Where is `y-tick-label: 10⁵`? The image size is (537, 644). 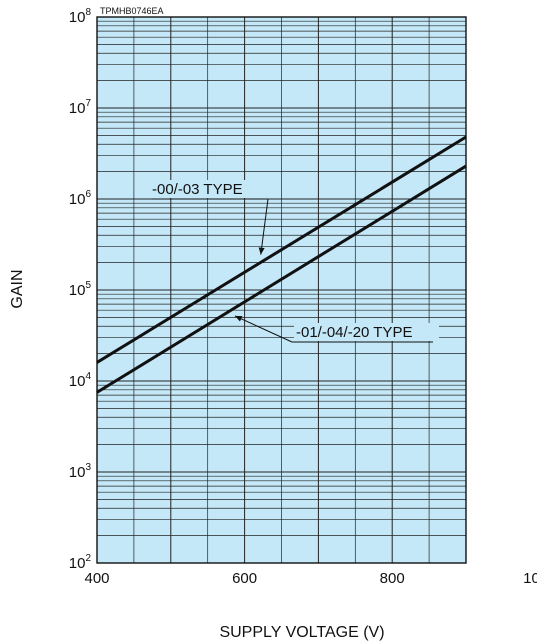 y-tick-label: 10⁵ is located at coordinates (80, 289).